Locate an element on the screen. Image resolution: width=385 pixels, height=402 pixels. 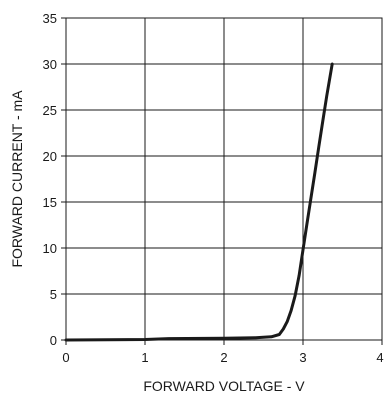
x-tick-label: 0 is located at coordinates (65, 357).